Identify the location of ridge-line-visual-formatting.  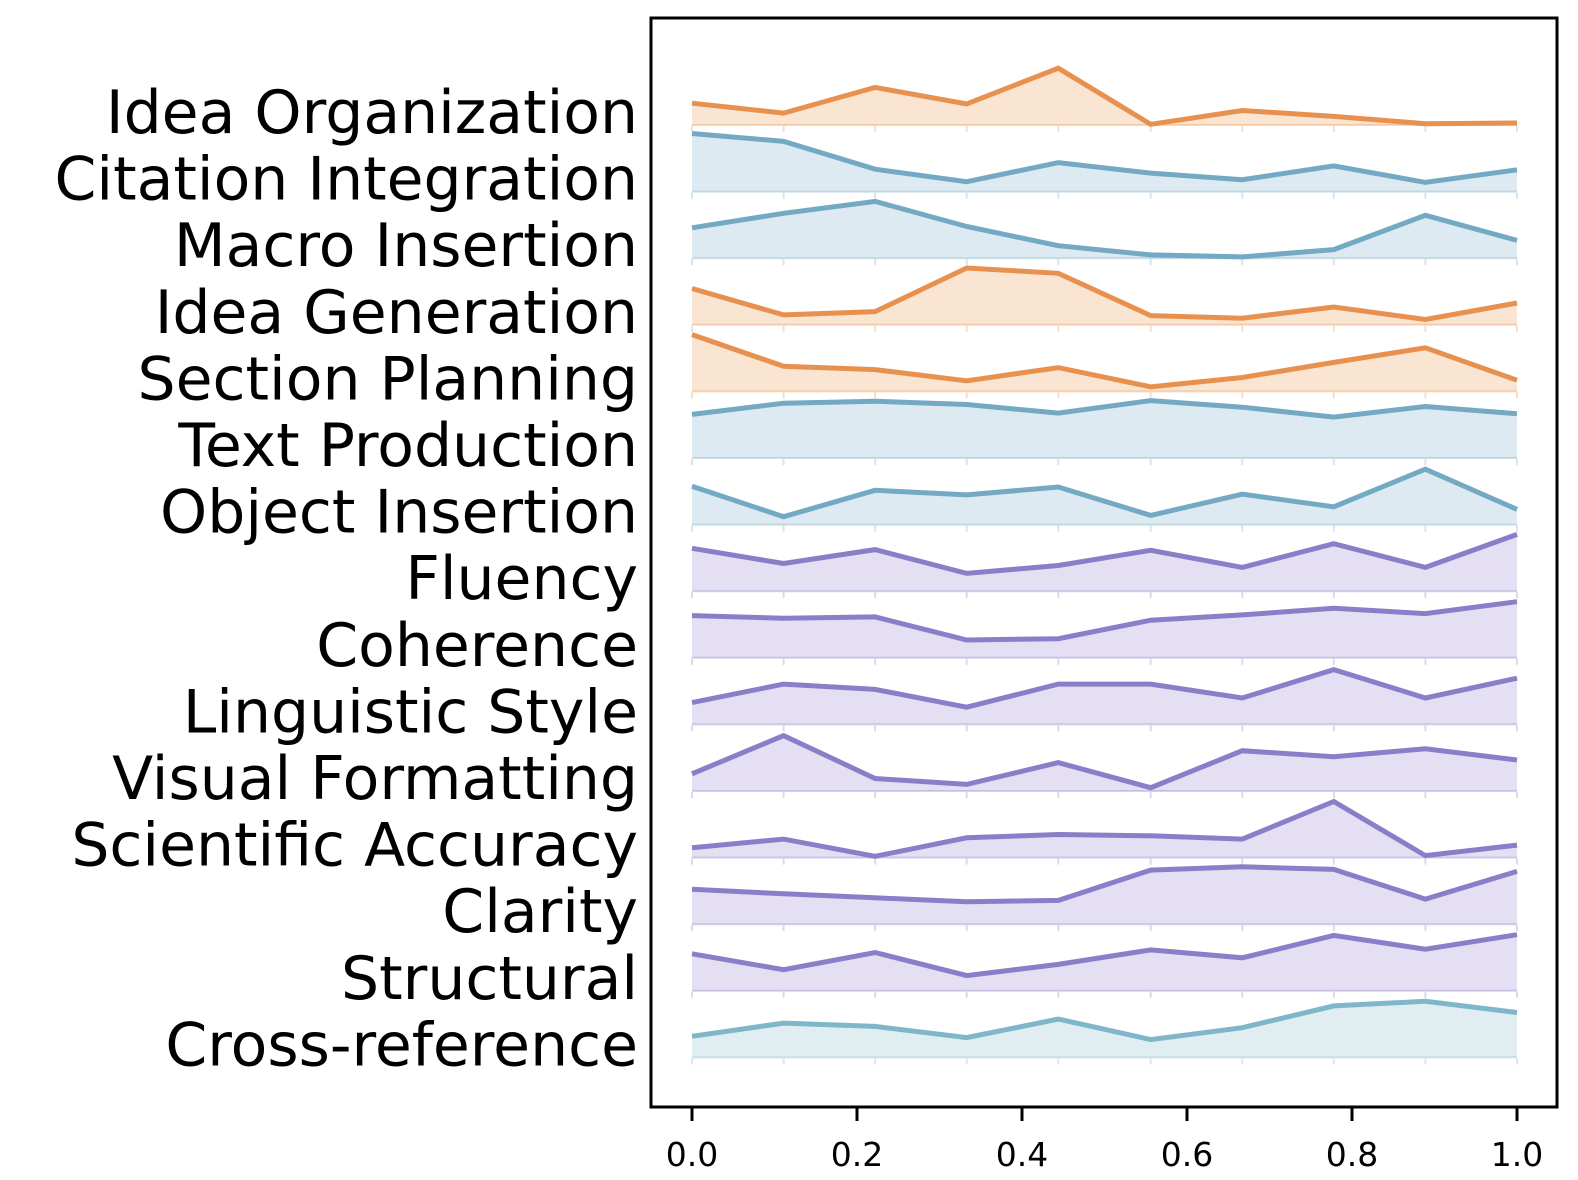
(1104, 761).